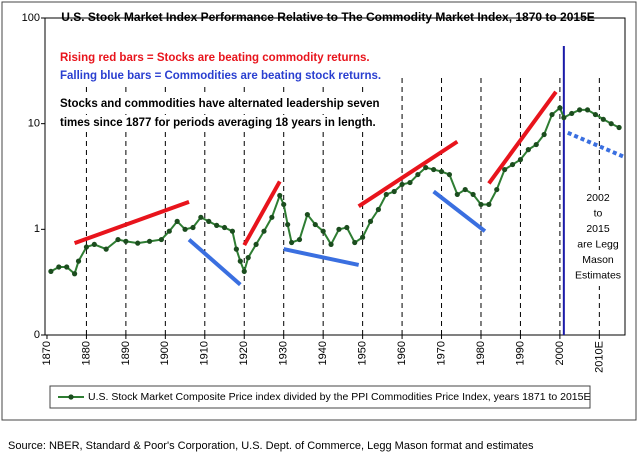 The width and height of the screenshot is (640, 454). Describe the element at coordinates (34, 124) in the screenshot. I see `y-tick-label: 10` at that location.